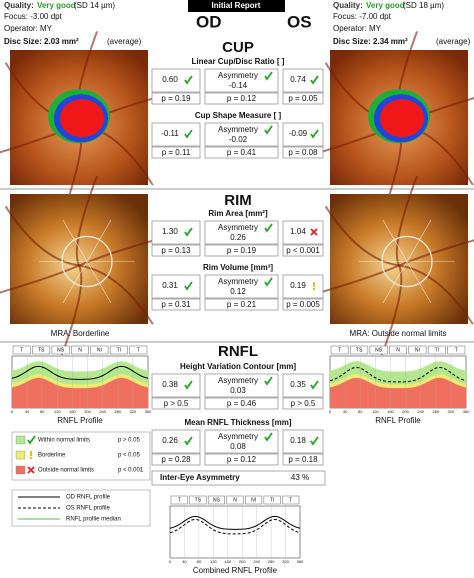  Describe the element at coordinates (176, 98) in the screenshot. I see `p-value: p = 0.19` at that location.